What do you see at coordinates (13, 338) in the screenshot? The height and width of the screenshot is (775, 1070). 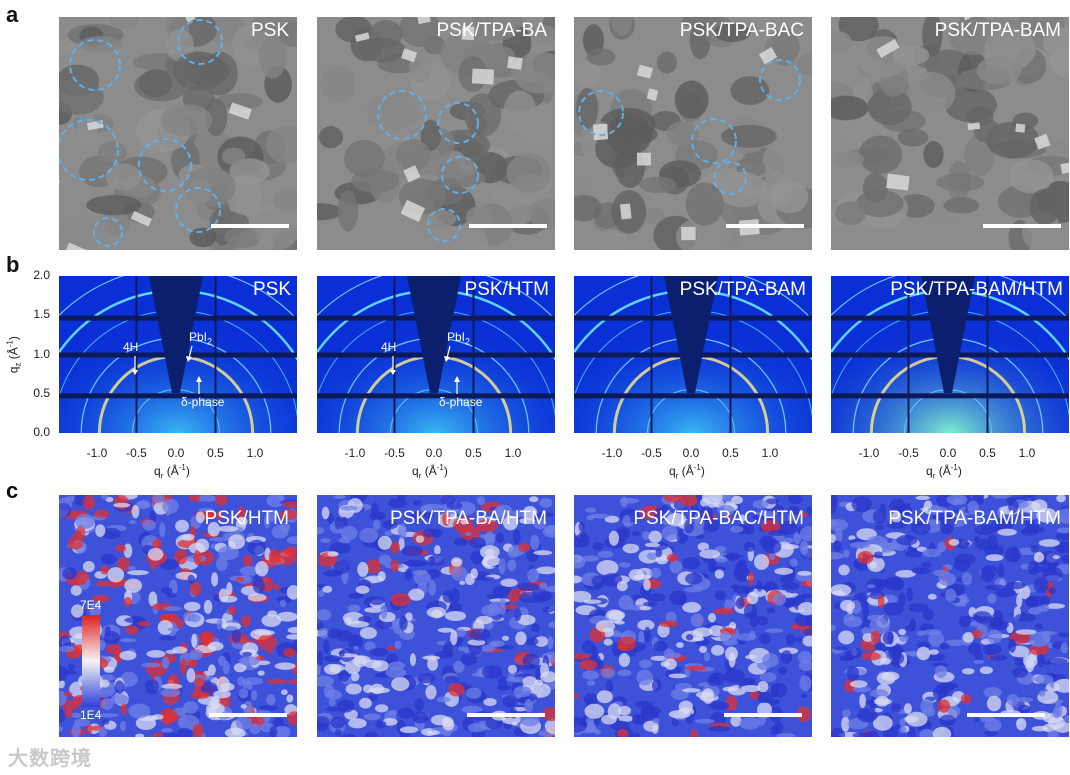 I see `y-axis-close: )` at bounding box center [13, 338].